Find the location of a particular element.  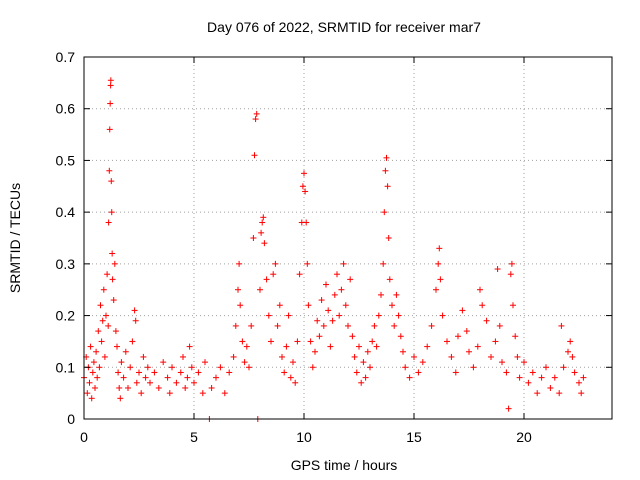

x-tick-label: 0 is located at coordinates (84, 437).